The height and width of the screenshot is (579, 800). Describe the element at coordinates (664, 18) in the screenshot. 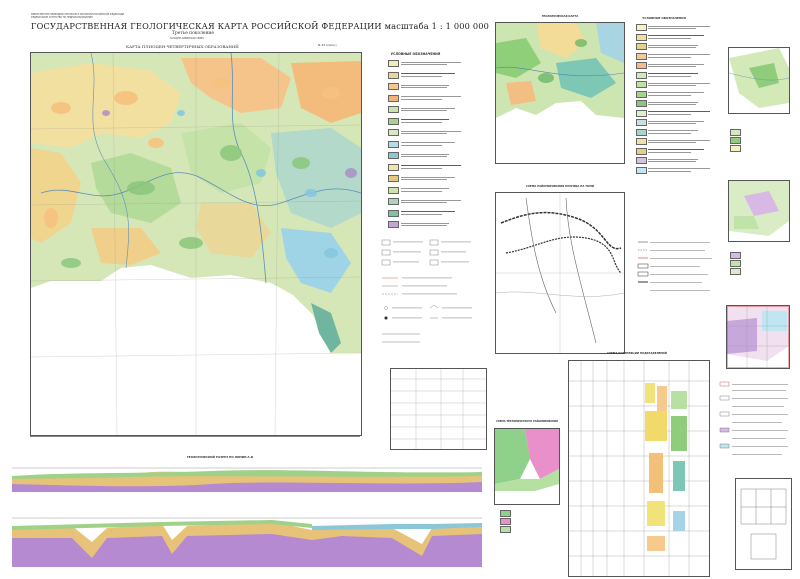

I see `right-legend-title: УСЛОВНЫЕ ОБОЗНАЧЕНИЯ` at that location.